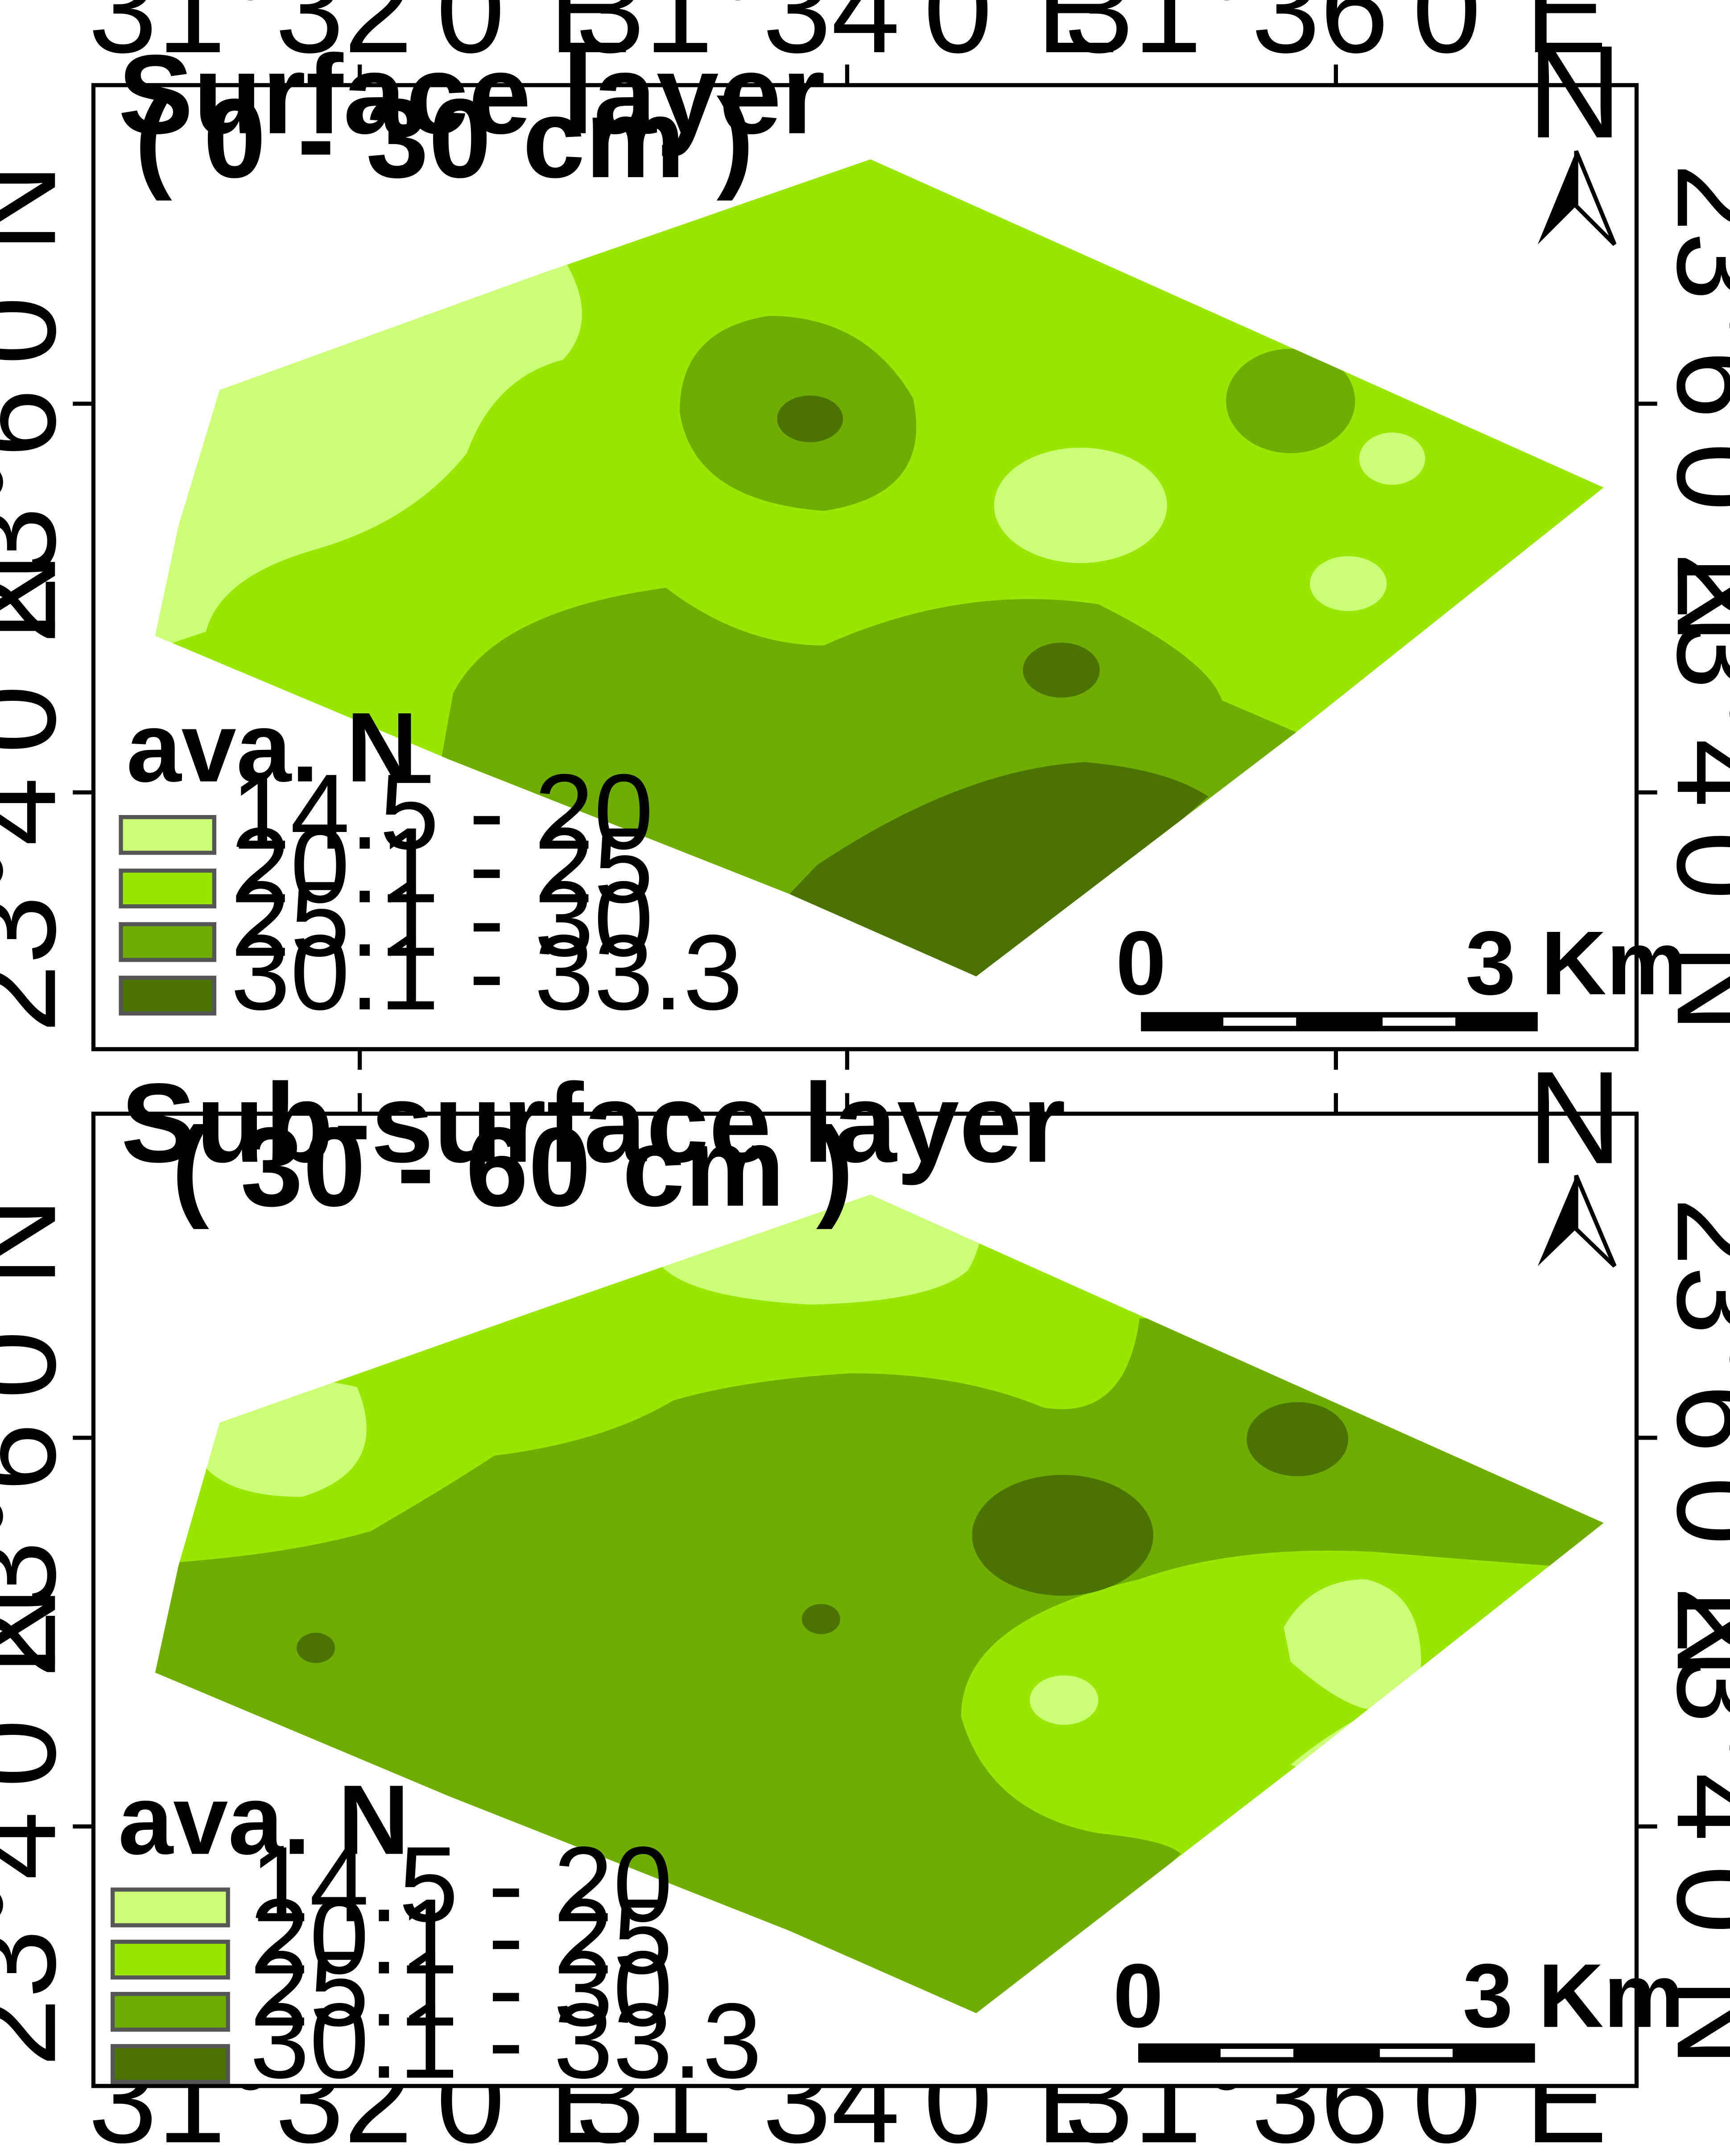  I want to click on top-longitude-labels: 31°32'0"E 31°34'0"E 31°36'0"E, so click(847, 39).